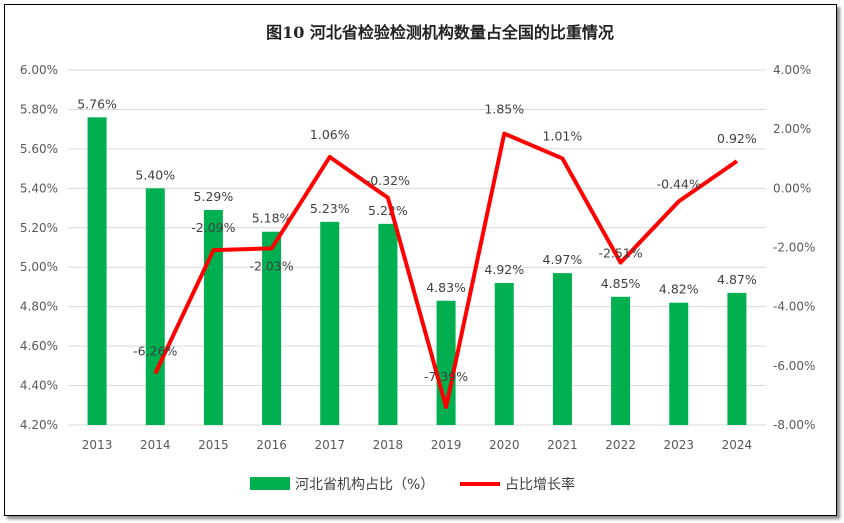 The image size is (844, 523). What do you see at coordinates (97, 445) in the screenshot?
I see `x-tick-label: 2013` at bounding box center [97, 445].